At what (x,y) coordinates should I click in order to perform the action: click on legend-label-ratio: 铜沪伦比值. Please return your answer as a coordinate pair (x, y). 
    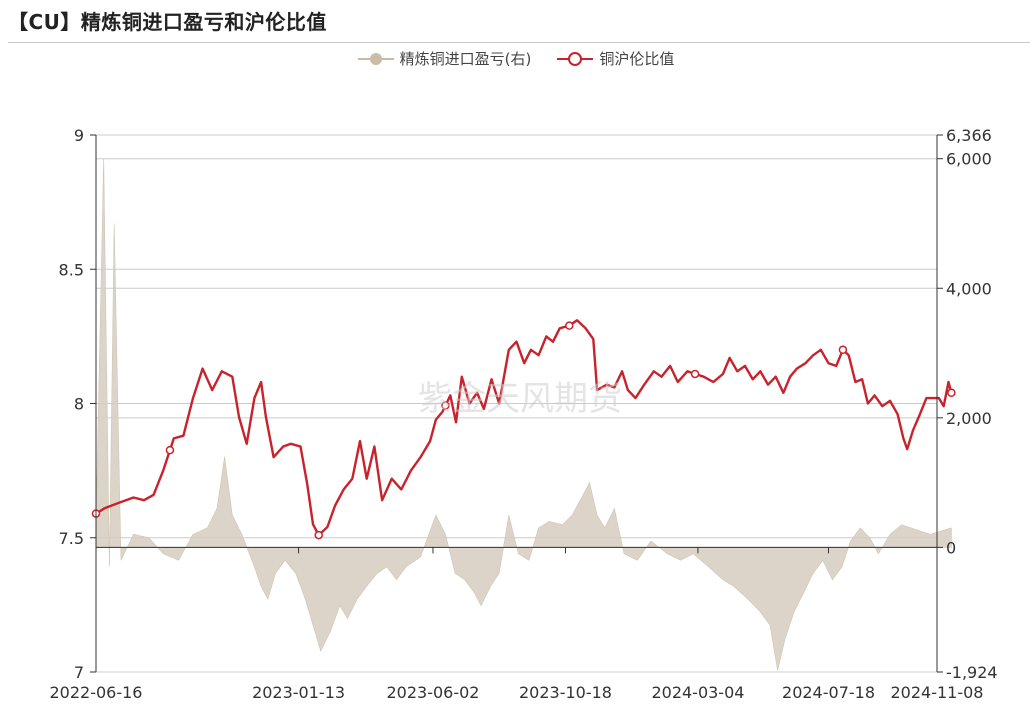
    Looking at the image, I should click on (637, 59).